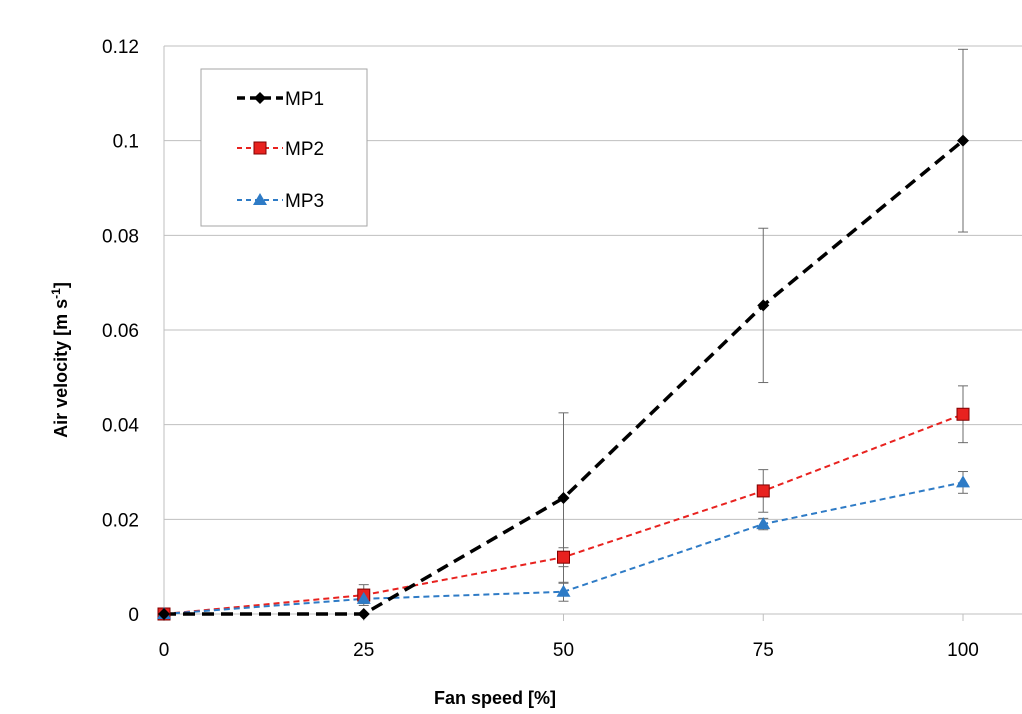 The height and width of the screenshot is (714, 1022). I want to click on legend-marker-mp1, so click(260, 98).